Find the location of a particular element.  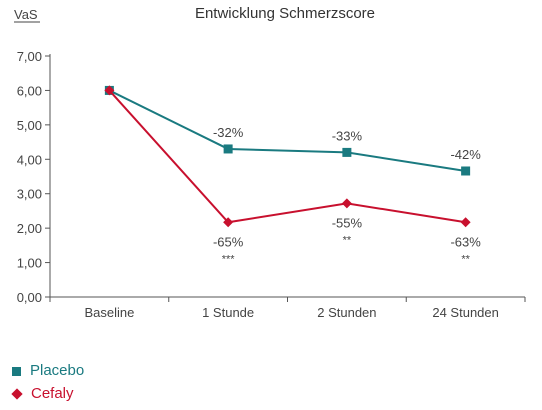

x-tick-label: 1 Stunde is located at coordinates (228, 312).